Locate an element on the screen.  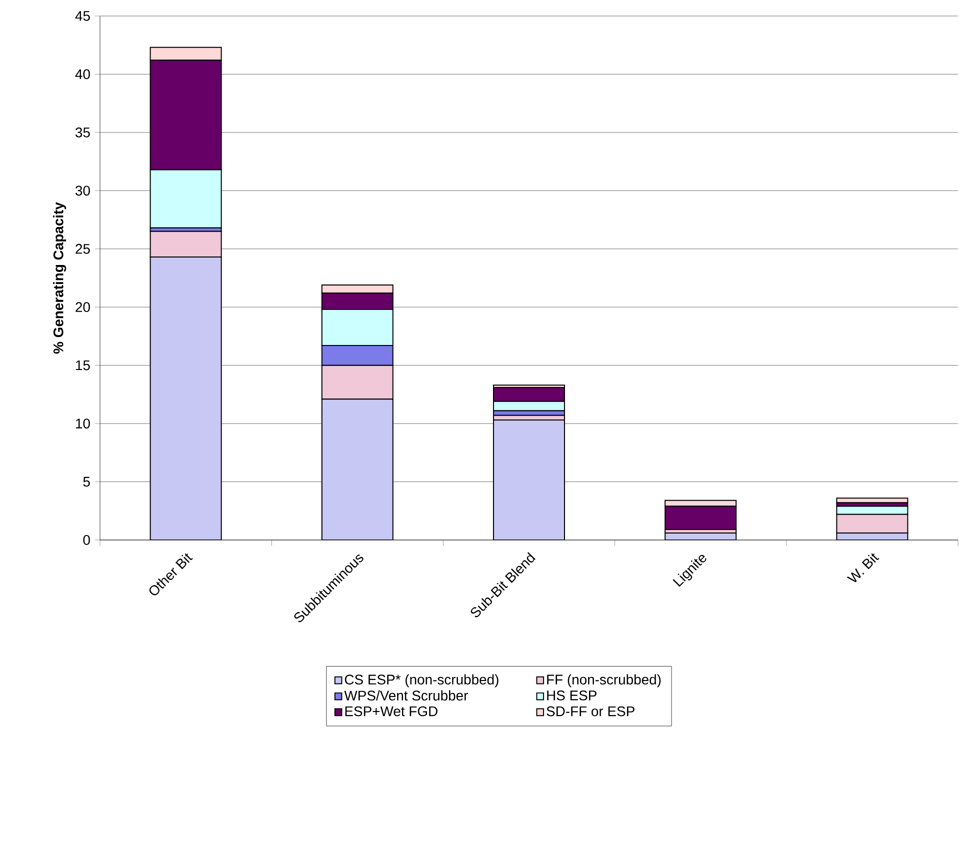
y-tick-label: 20 is located at coordinates (83, 307).